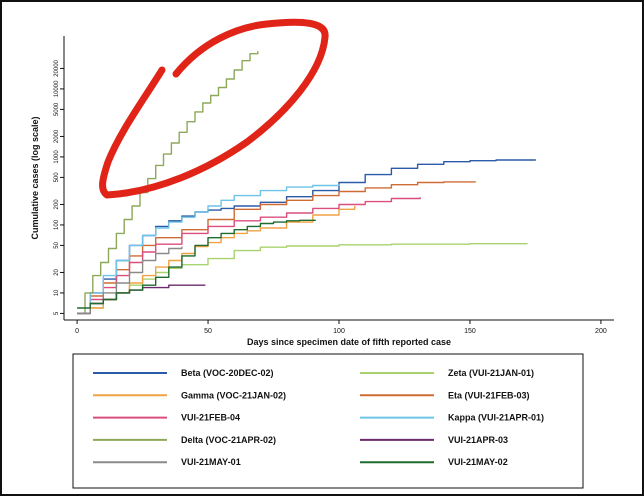  Describe the element at coordinates (35, 177) in the screenshot. I see `y-axis-label: Cumulative cases (log scale)` at that location.